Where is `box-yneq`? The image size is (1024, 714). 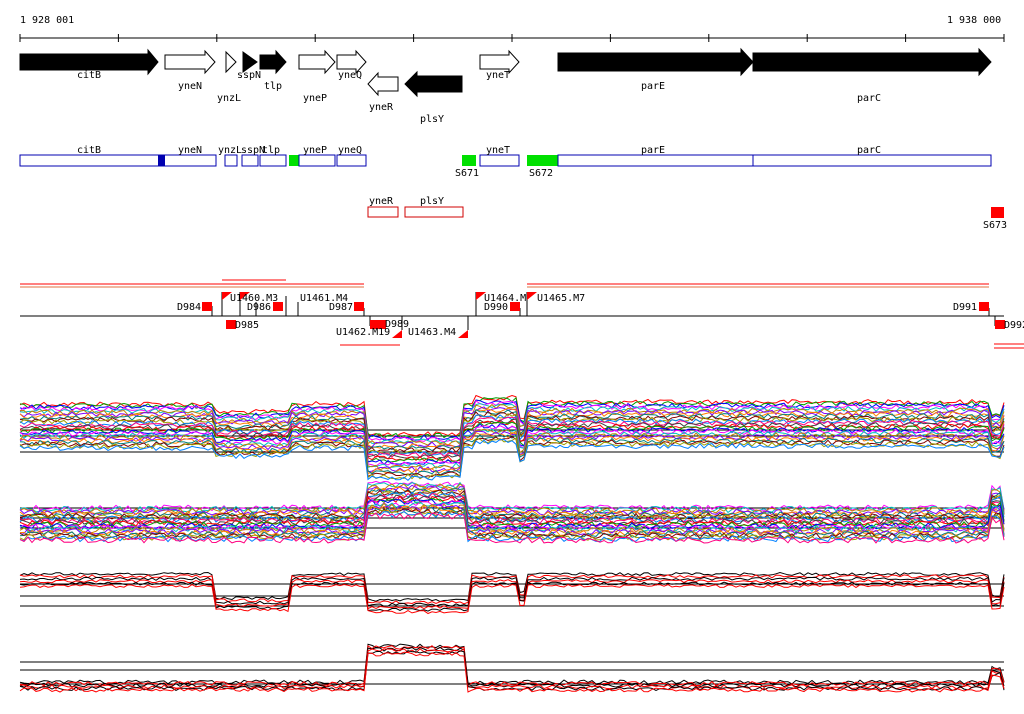 box-yneq is located at coordinates (351, 160).